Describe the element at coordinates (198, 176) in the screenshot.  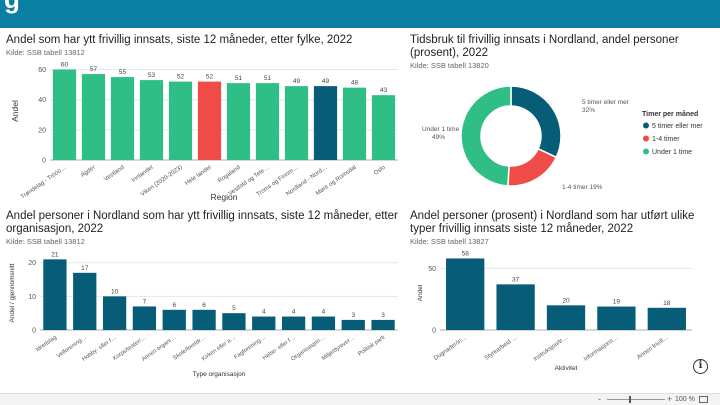
I see `x-tick-label: Hele landet` at that location.